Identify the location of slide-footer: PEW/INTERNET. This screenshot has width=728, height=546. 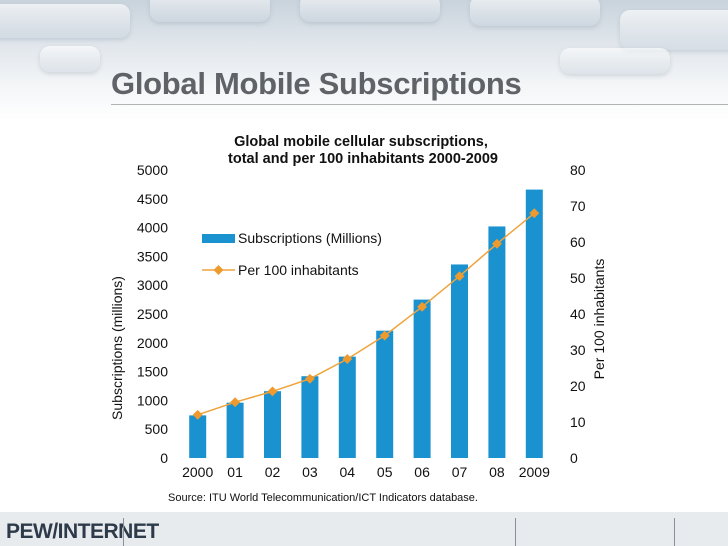
(364, 529).